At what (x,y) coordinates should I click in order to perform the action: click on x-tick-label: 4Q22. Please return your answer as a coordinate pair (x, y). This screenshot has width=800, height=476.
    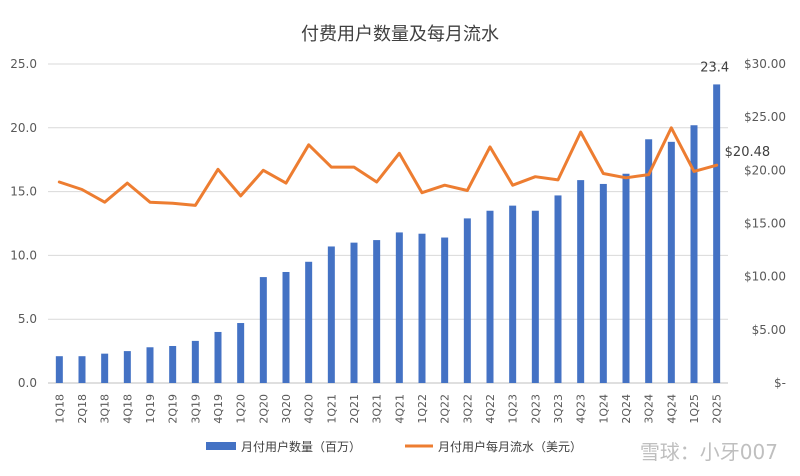
    Looking at the image, I should click on (490, 409).